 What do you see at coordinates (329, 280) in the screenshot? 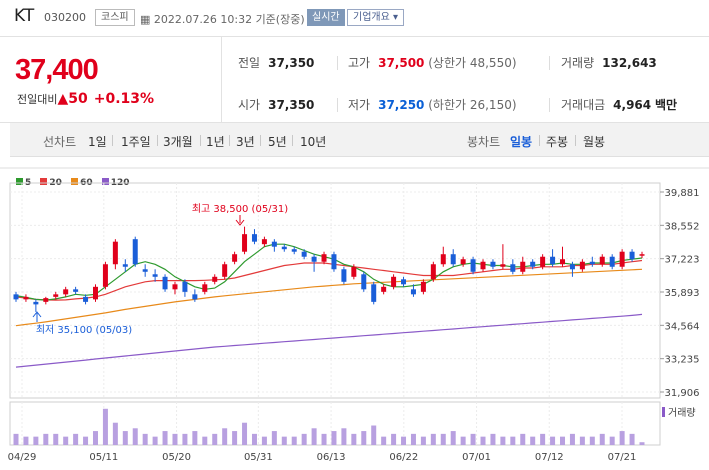
I see `ma20-line` at bounding box center [329, 280].